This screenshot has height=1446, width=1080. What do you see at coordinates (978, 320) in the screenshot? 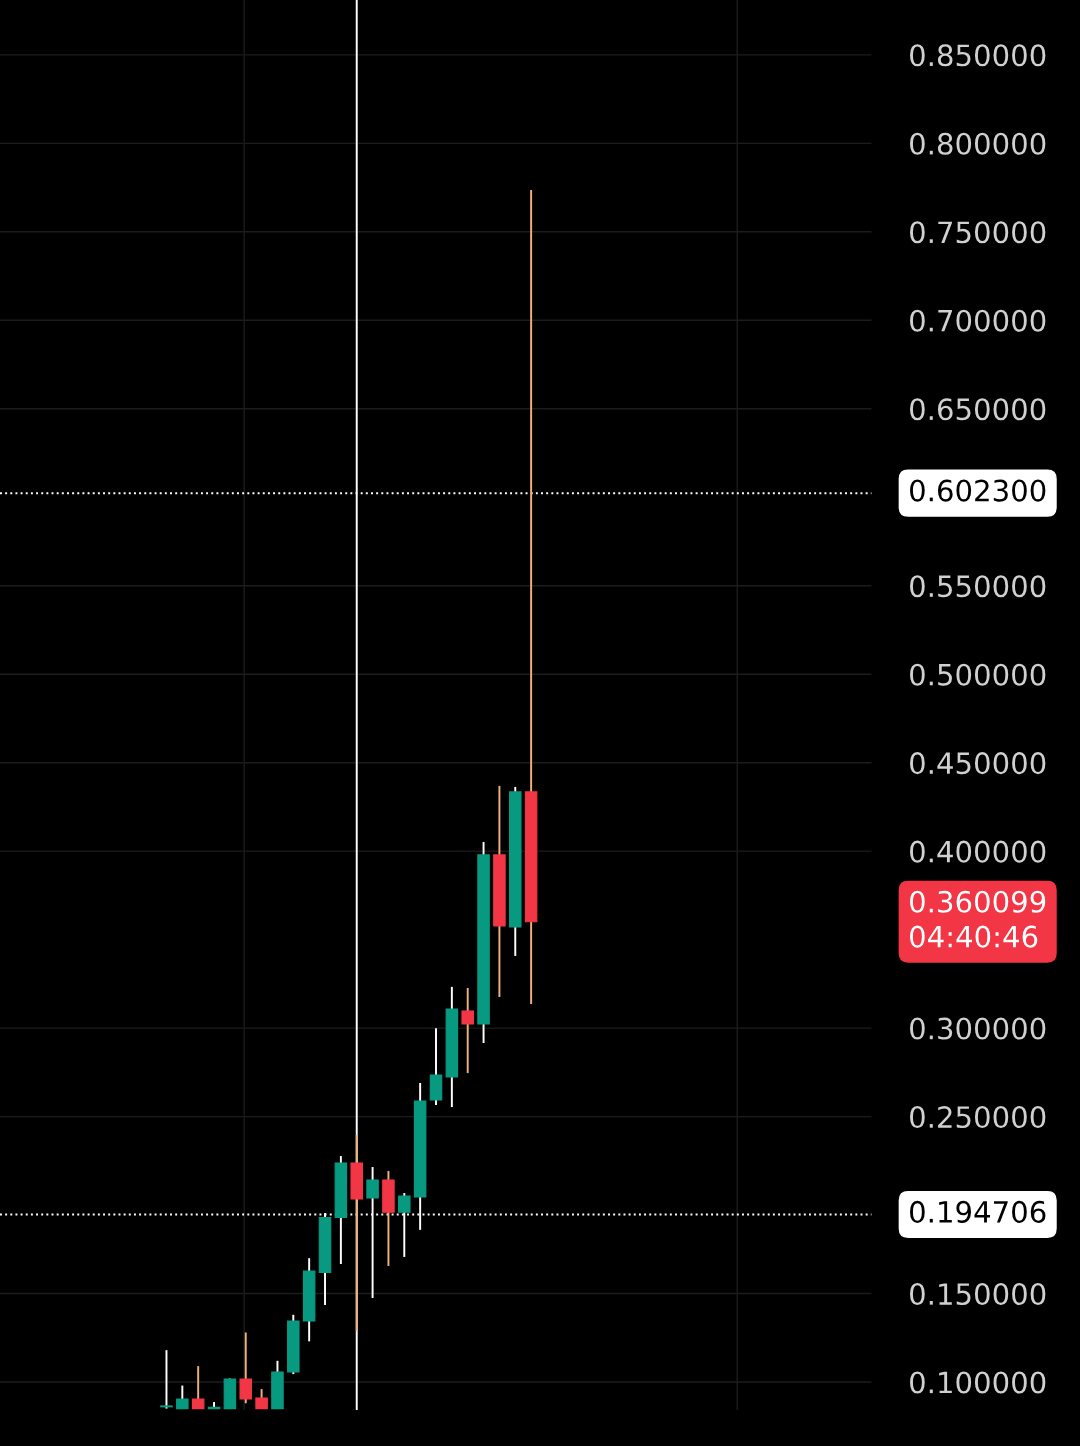
I see `y-tick-label: 0.700000` at bounding box center [978, 320].